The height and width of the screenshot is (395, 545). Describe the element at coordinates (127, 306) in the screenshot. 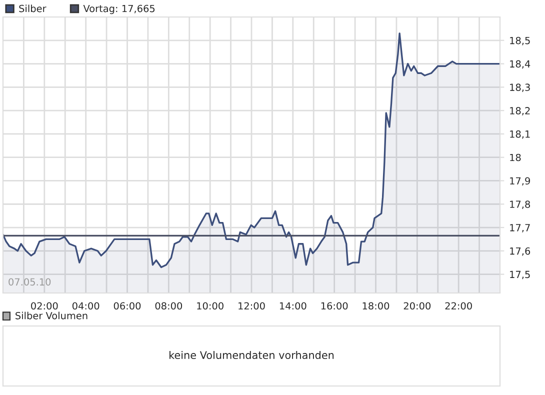

I see `x-tick-label: 06:00` at that location.